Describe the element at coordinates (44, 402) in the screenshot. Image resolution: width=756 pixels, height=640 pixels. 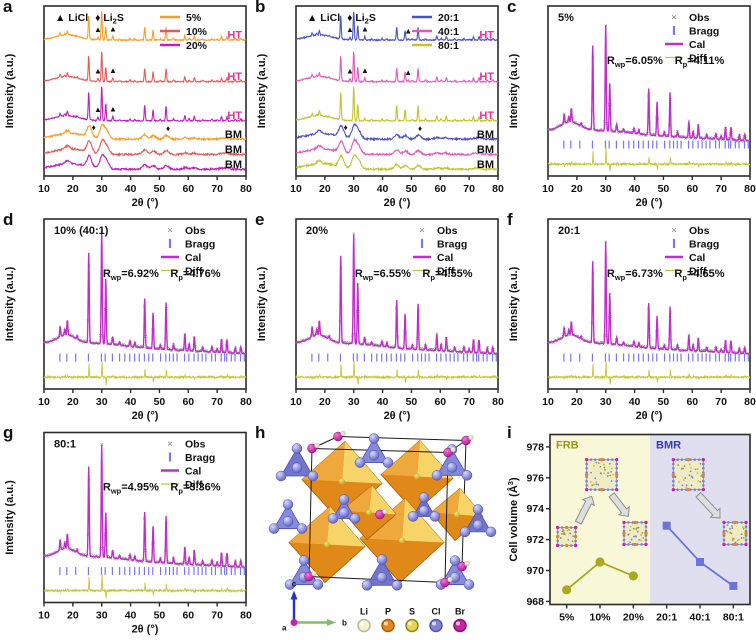
I see `svg-text: 10` at that location.